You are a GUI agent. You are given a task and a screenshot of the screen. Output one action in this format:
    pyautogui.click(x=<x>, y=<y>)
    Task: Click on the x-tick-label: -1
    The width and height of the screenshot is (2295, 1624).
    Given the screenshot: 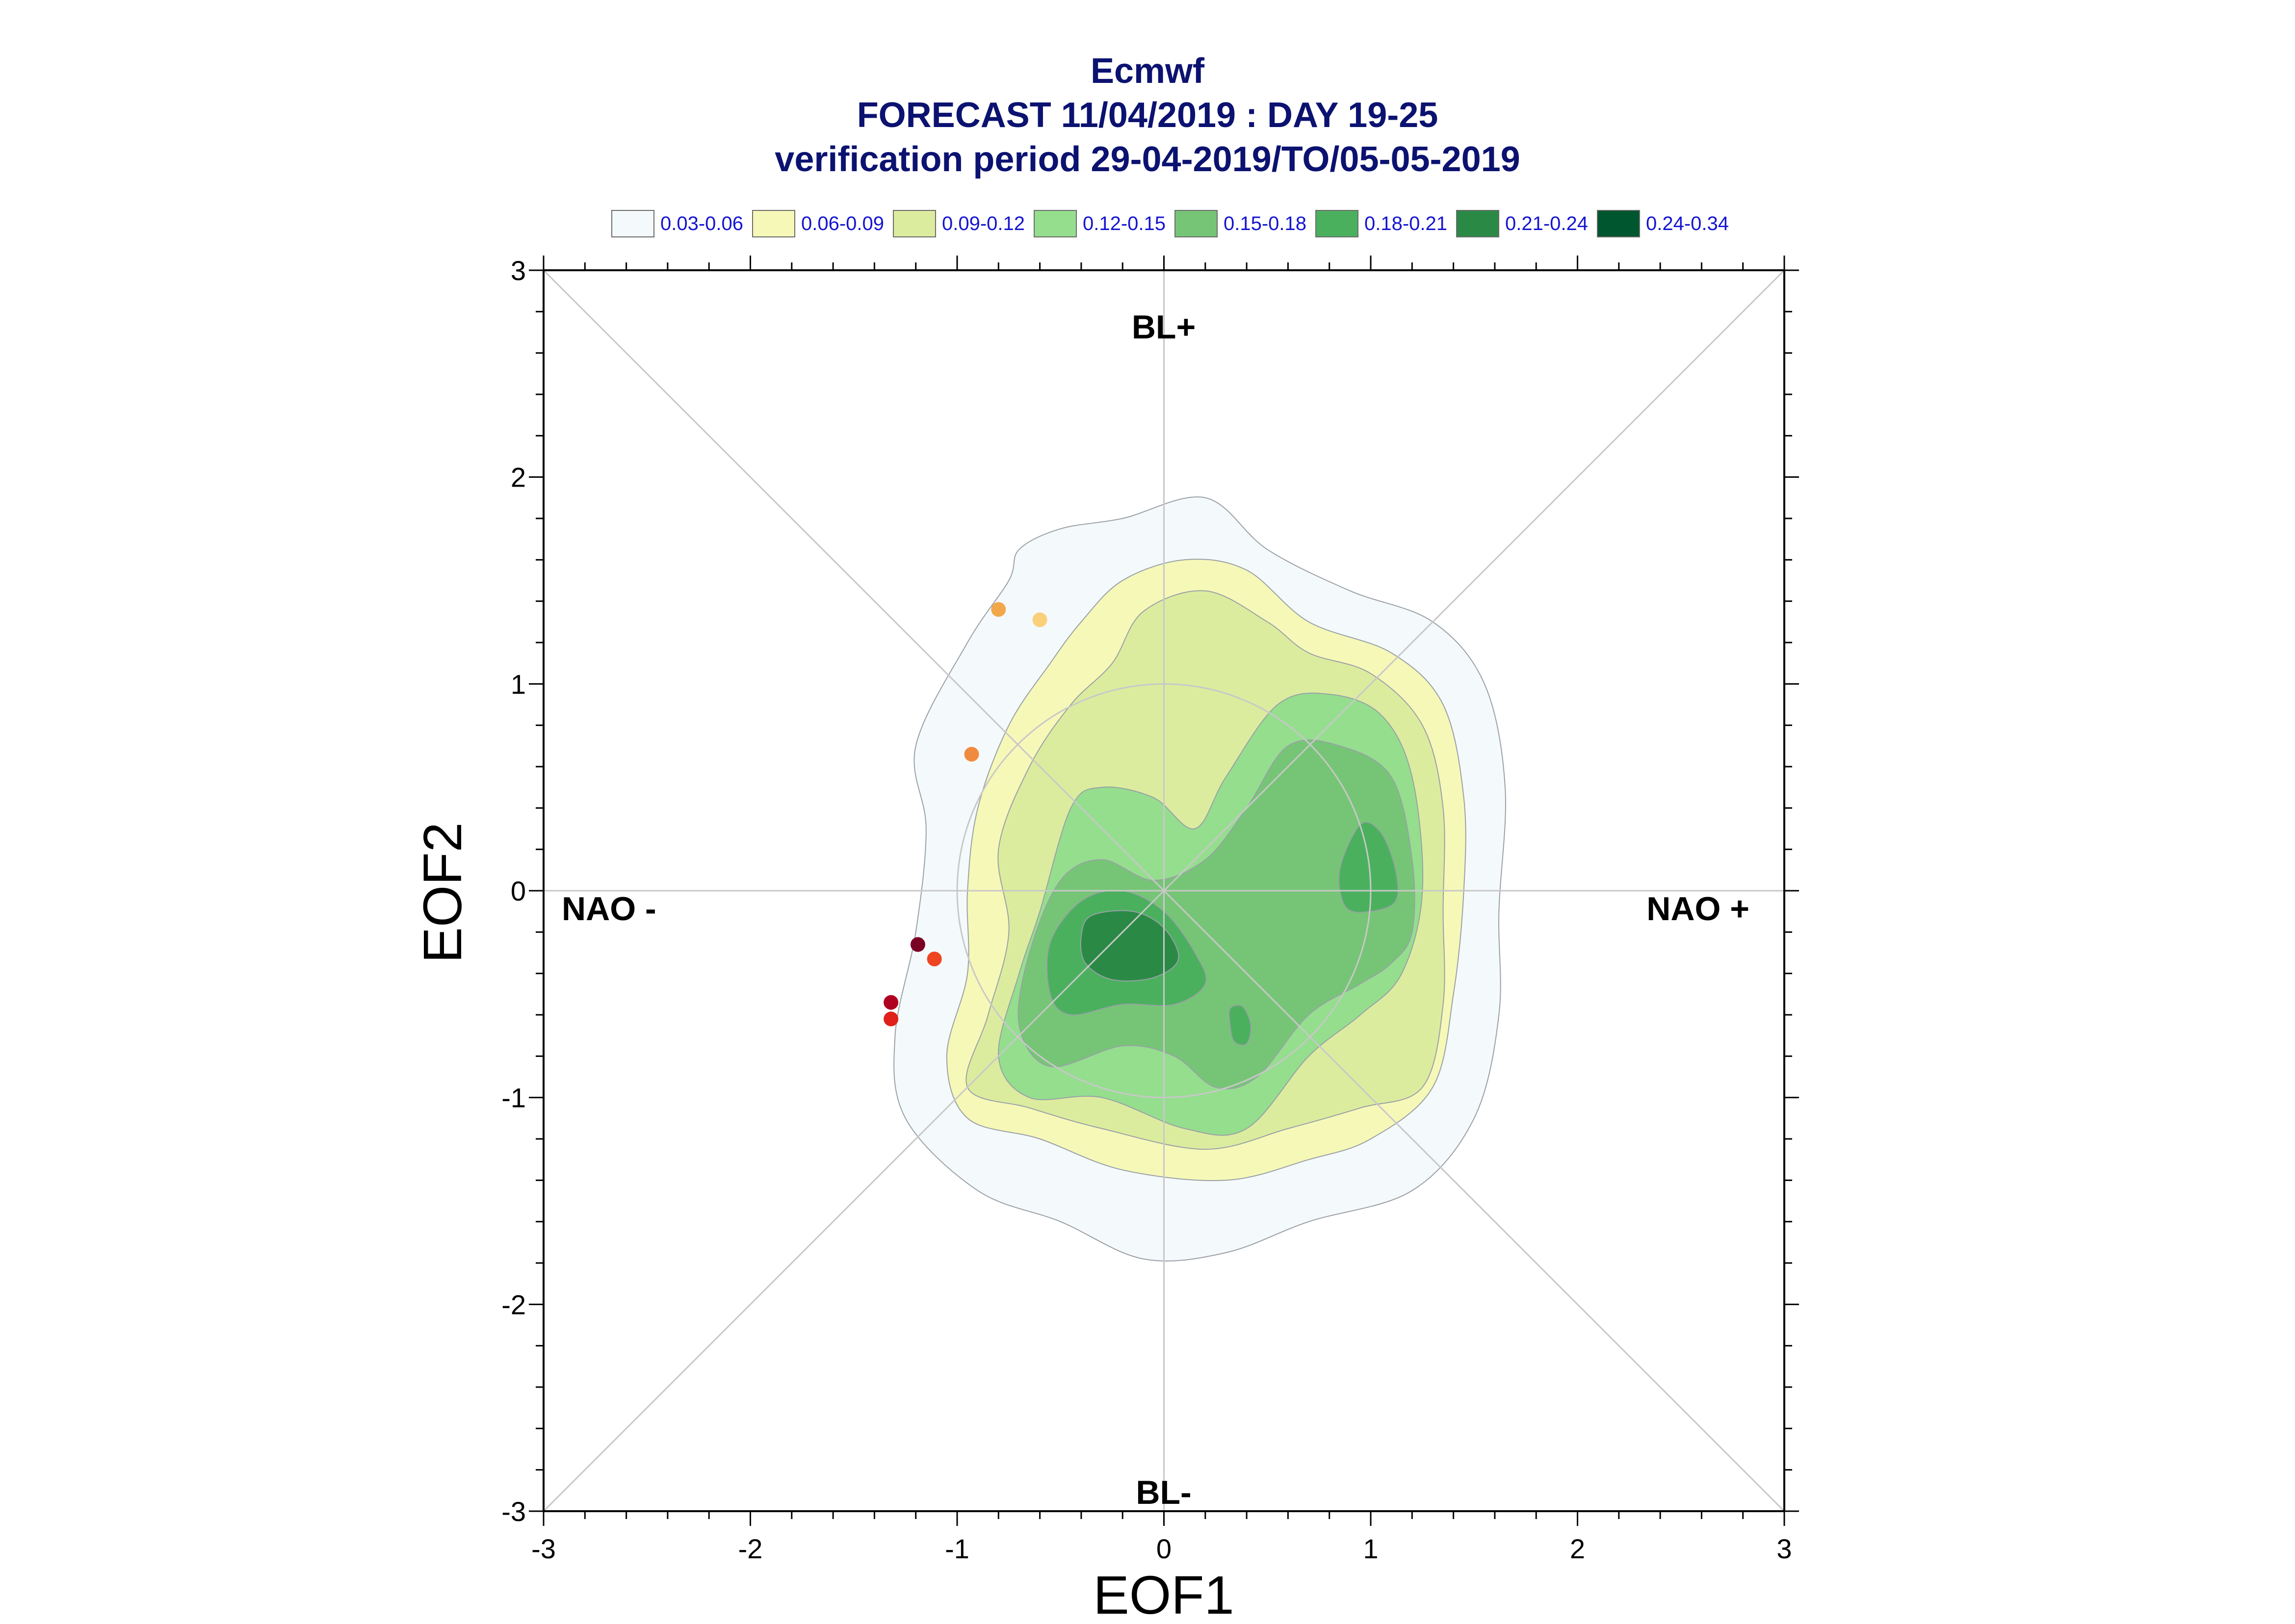 What is the action you would take?
    pyautogui.click(x=957, y=1548)
    